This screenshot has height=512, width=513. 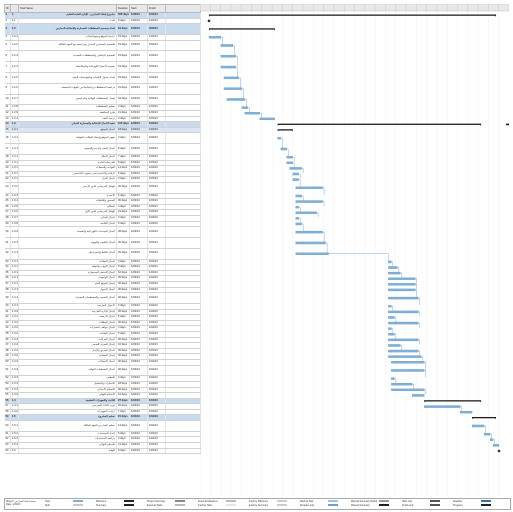 I want to click on table-row: 52 1.3.31 التنظيف 3 days 1/03/13 1/04/13, so click(x=102, y=378).